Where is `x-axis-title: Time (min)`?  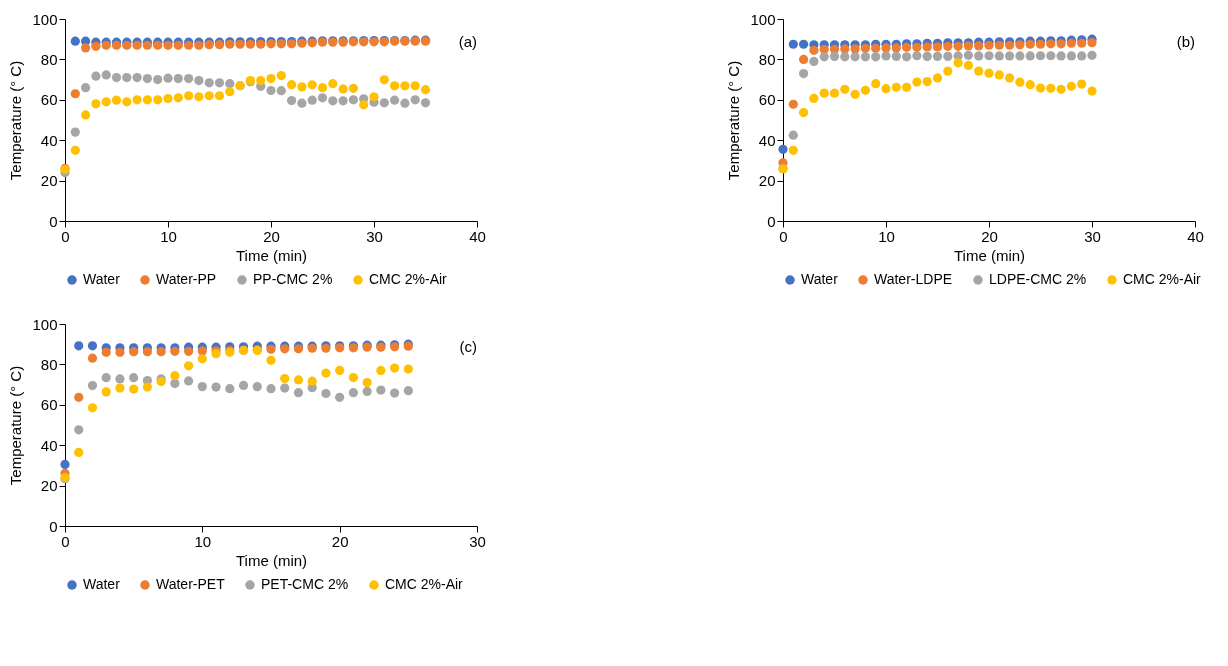
x-axis-title: Time (min) is located at coordinates (989, 255).